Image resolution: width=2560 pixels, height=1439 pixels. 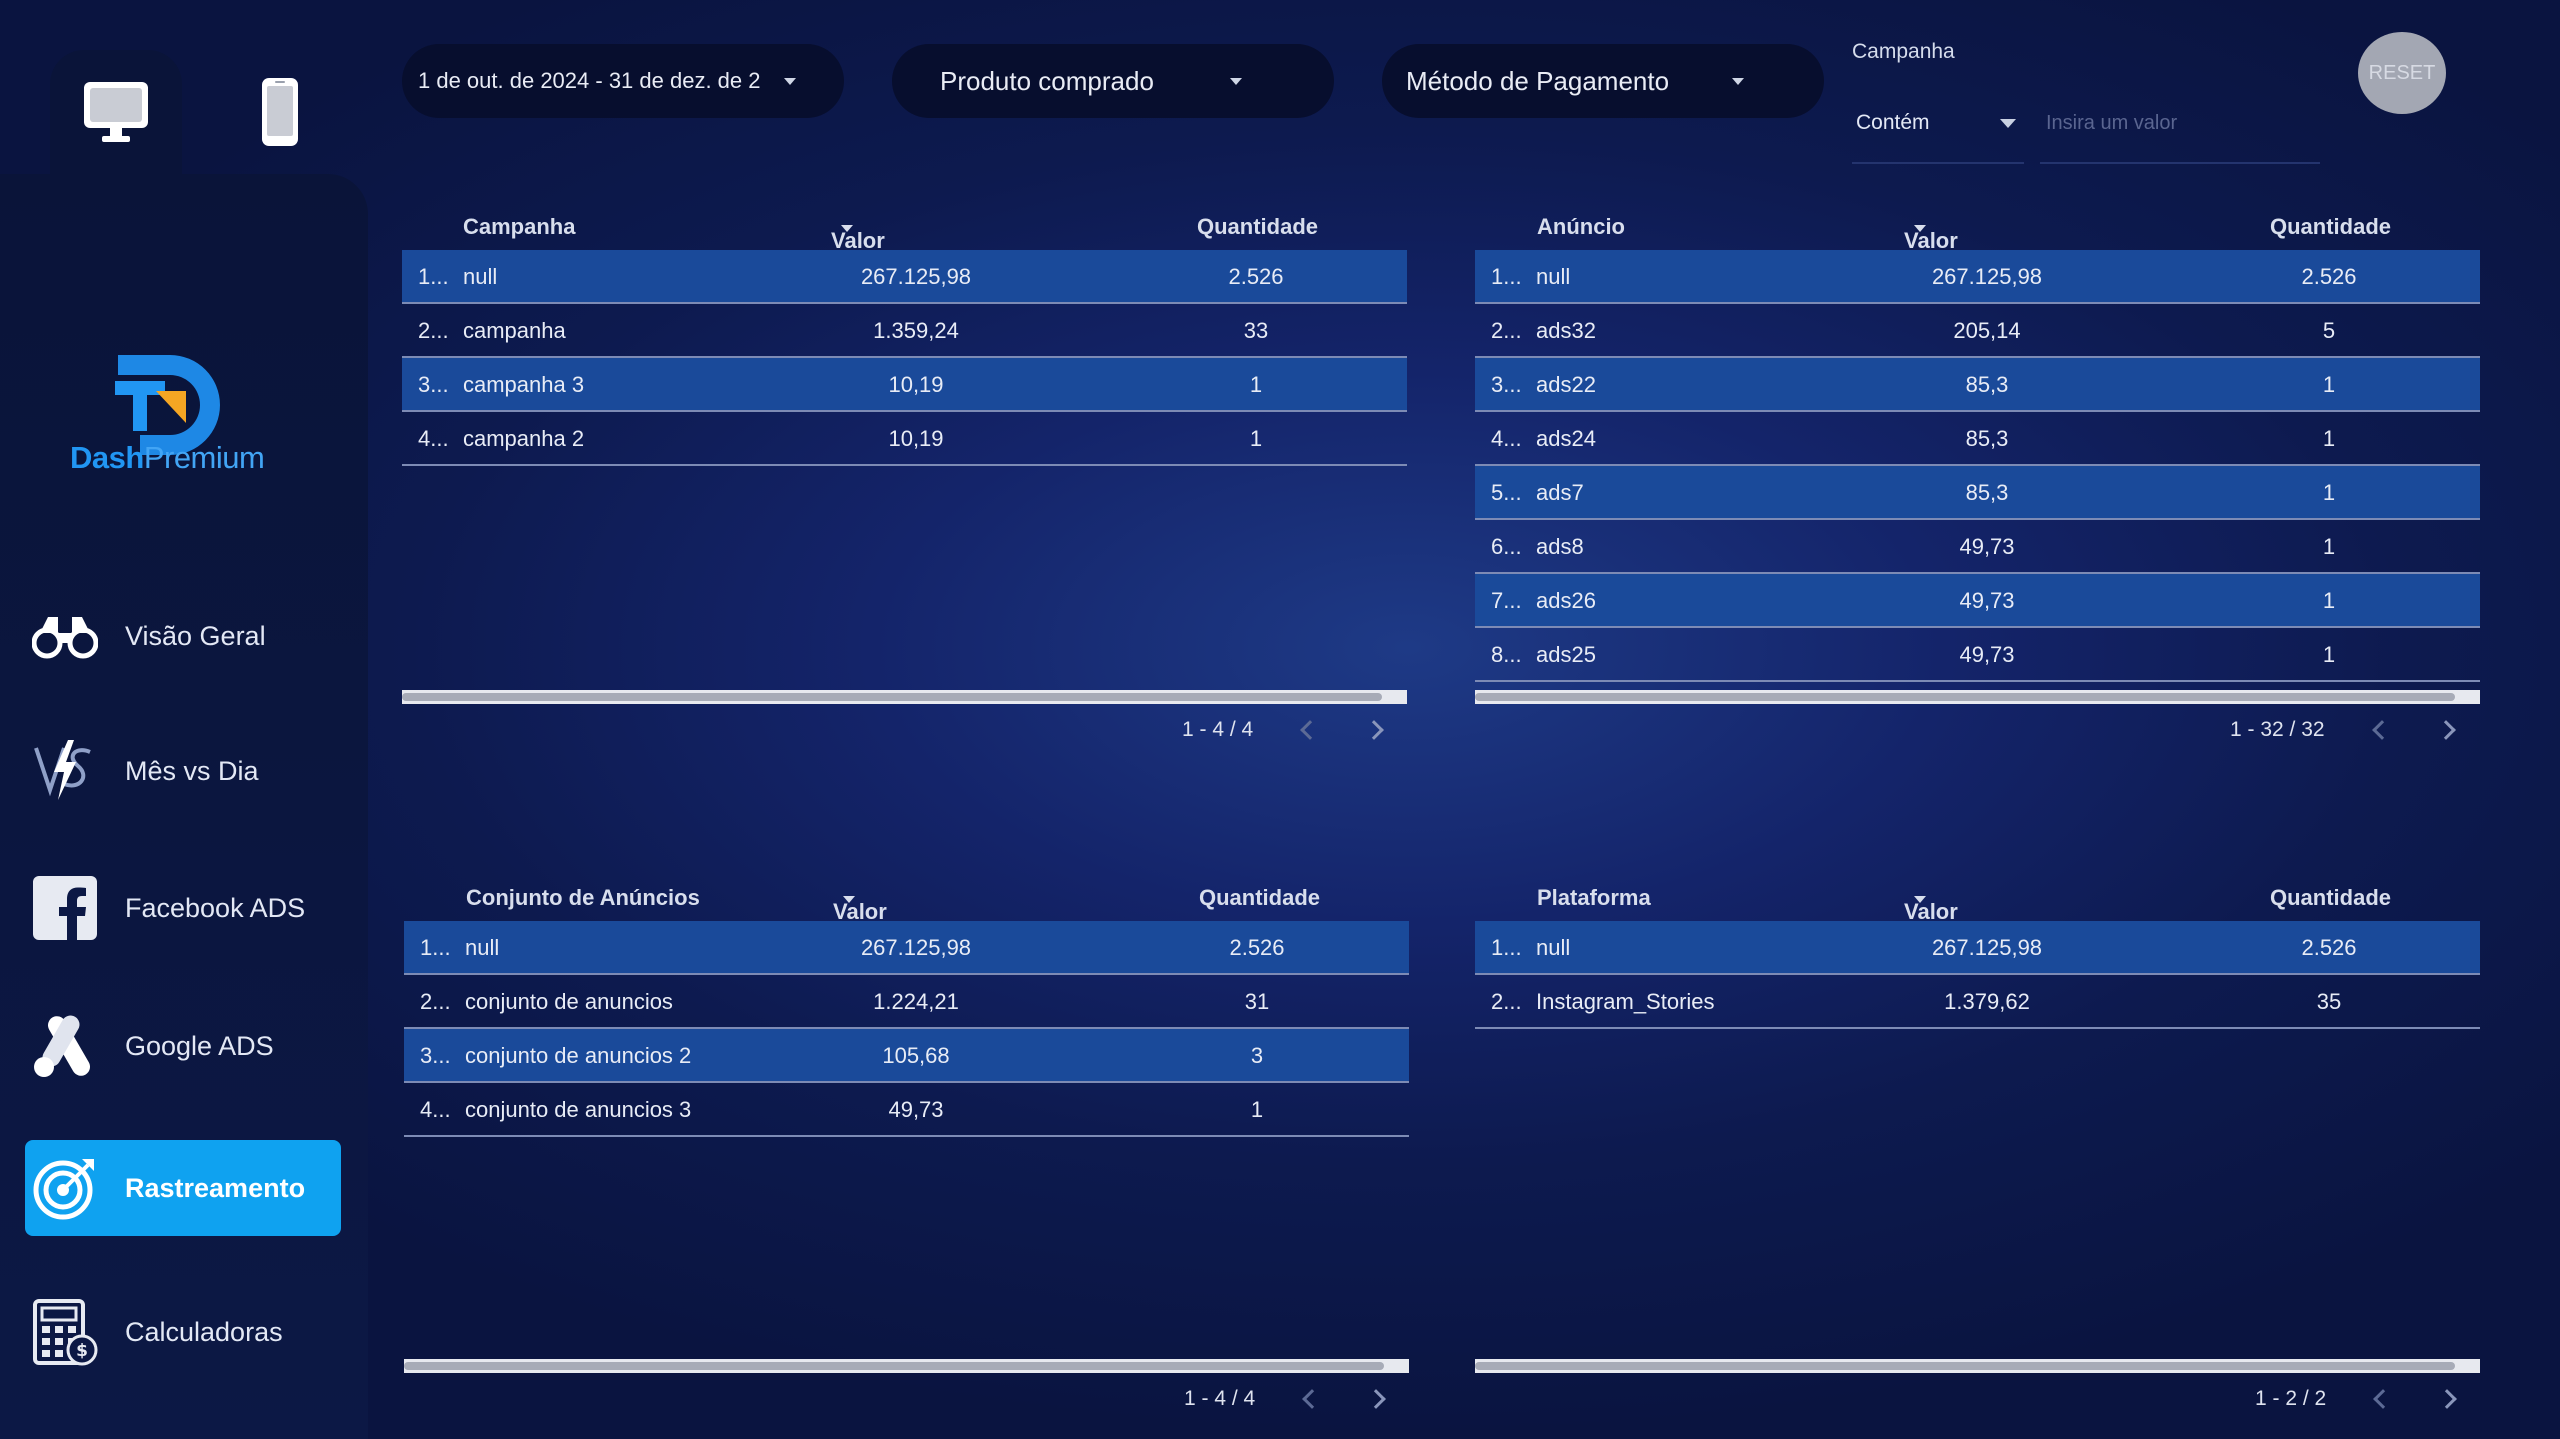 I want to click on date-range-value: 1 de out. de 2024 - 31 de dez. de 2, so click(x=589, y=80).